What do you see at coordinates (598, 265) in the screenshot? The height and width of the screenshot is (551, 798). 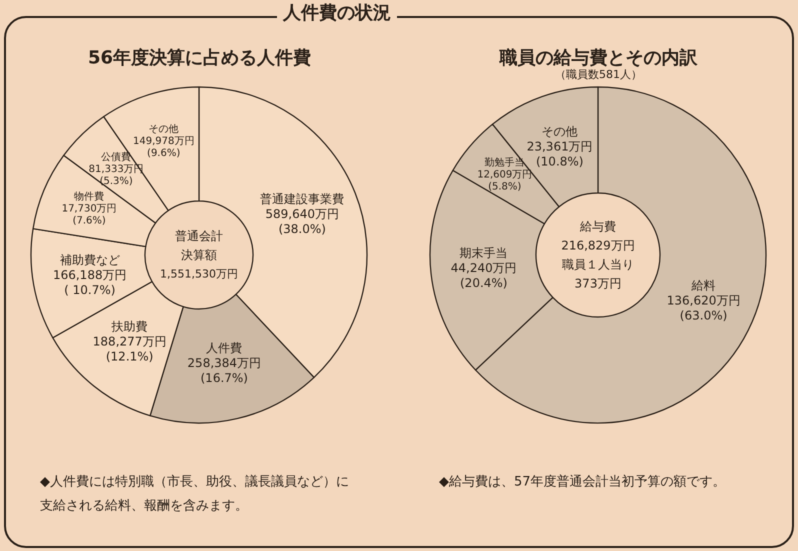 I see `text: 職員１人当り` at bounding box center [598, 265].